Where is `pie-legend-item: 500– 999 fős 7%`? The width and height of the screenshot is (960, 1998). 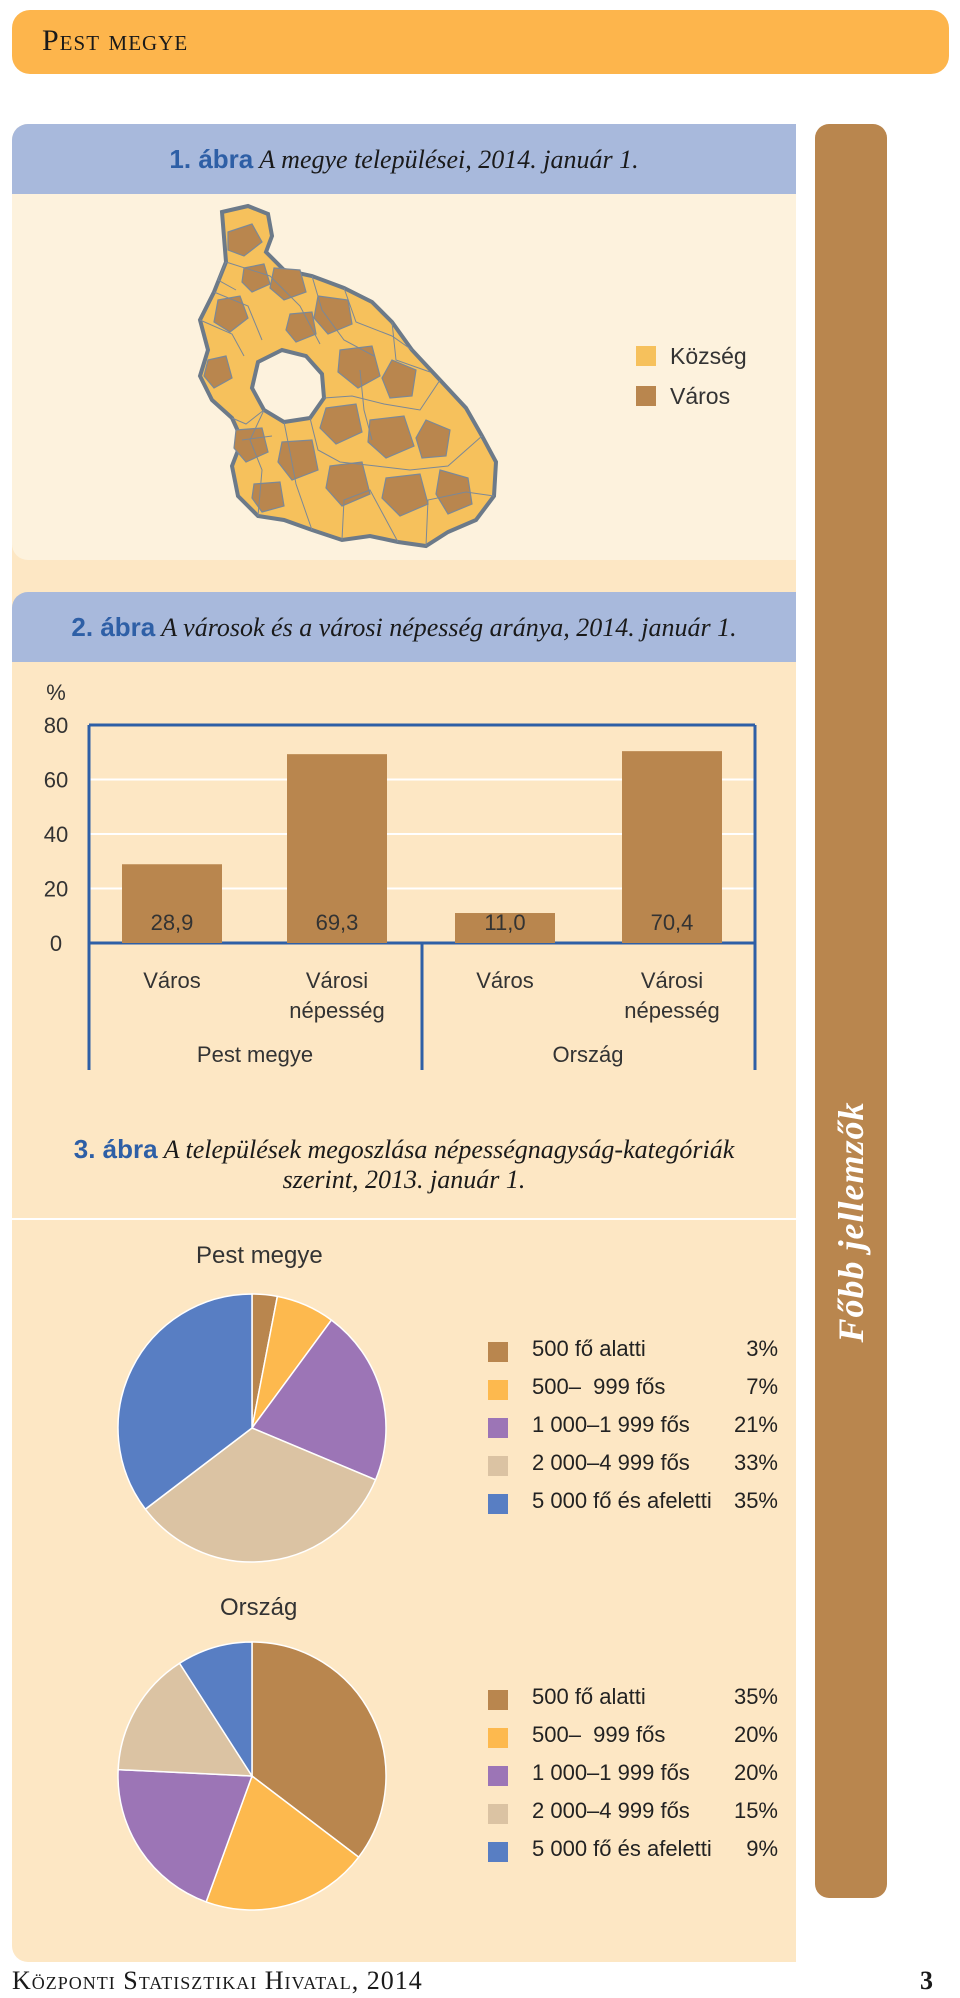 pie-legend-item: 500– 999 fős 7% is located at coordinates (633, 1391).